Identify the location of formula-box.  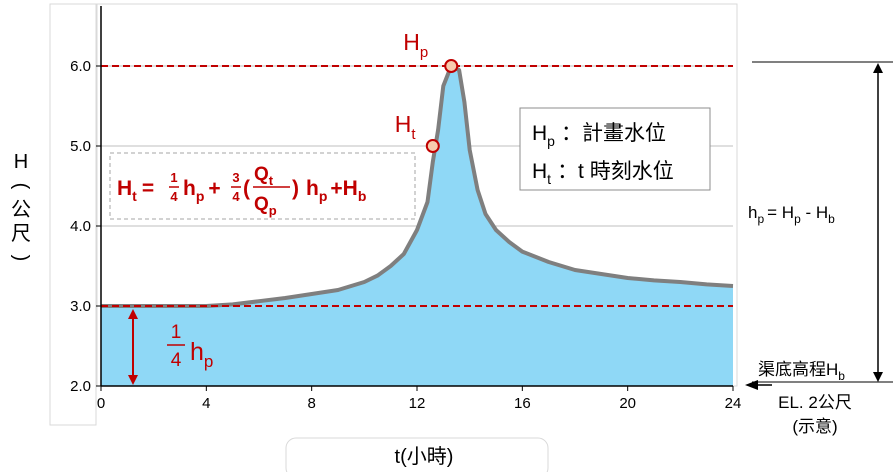
(262, 186).